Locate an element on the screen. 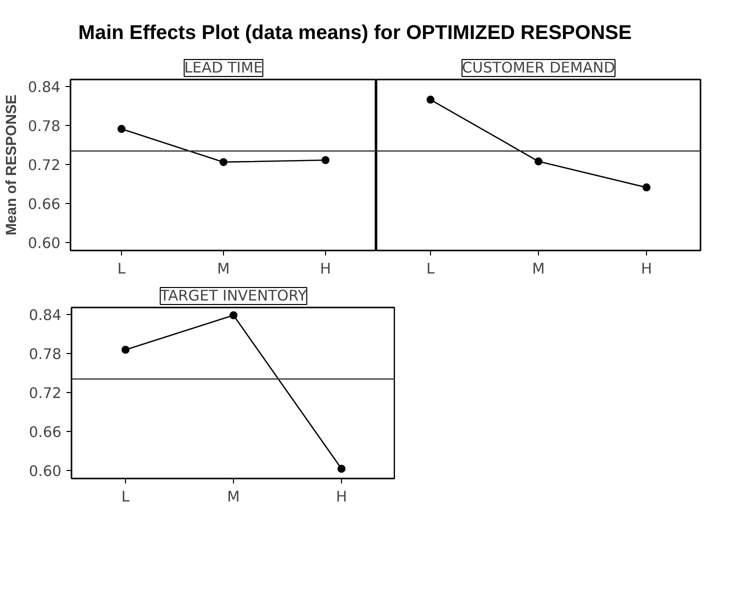  chart-title: Main Effects Plot (data means) for OPTIMIZED RESPONSE is located at coordinates (355, 33).